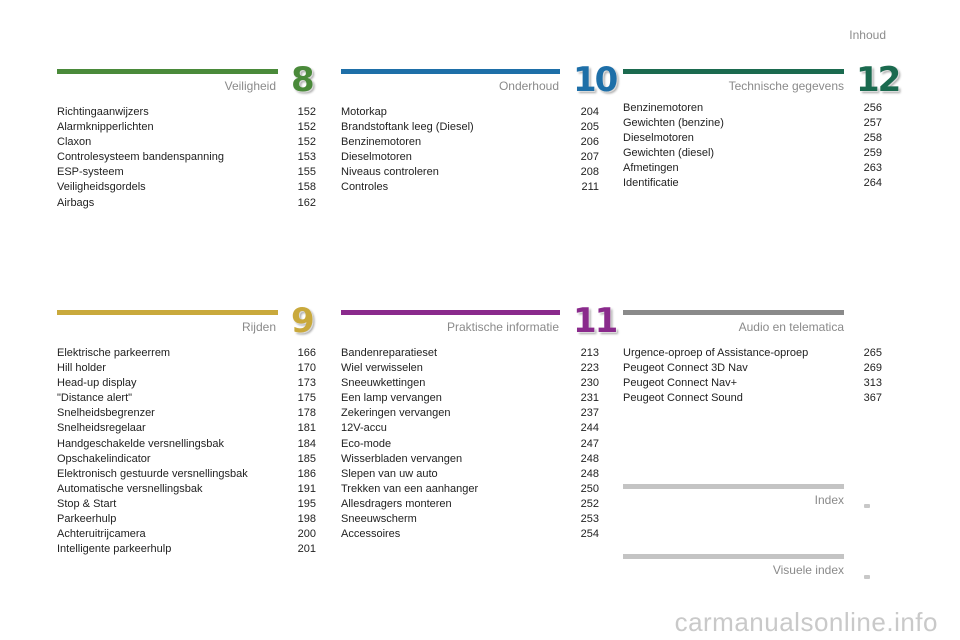  What do you see at coordinates (306, 549) in the screenshot?
I see `toc-entry-page: 201` at bounding box center [306, 549].